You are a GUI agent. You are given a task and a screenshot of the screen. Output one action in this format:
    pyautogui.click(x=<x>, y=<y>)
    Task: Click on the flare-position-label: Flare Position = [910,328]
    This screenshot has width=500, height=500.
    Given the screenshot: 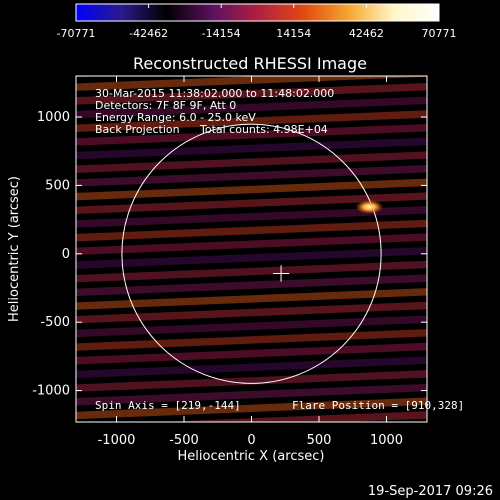 What is the action you would take?
    pyautogui.click(x=378, y=405)
    